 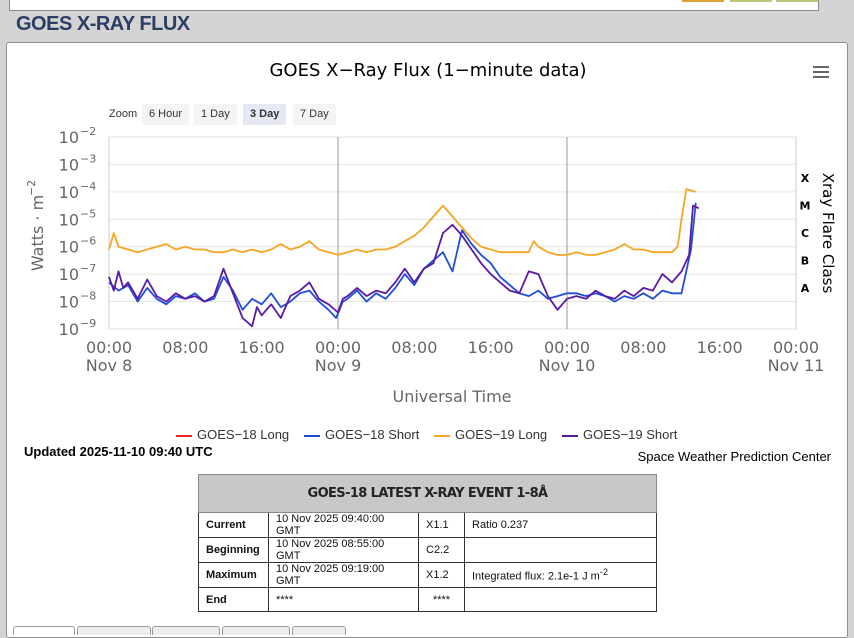 What do you see at coordinates (88, 323) in the screenshot?
I see `y-tick-exponent: −9` at bounding box center [88, 323].